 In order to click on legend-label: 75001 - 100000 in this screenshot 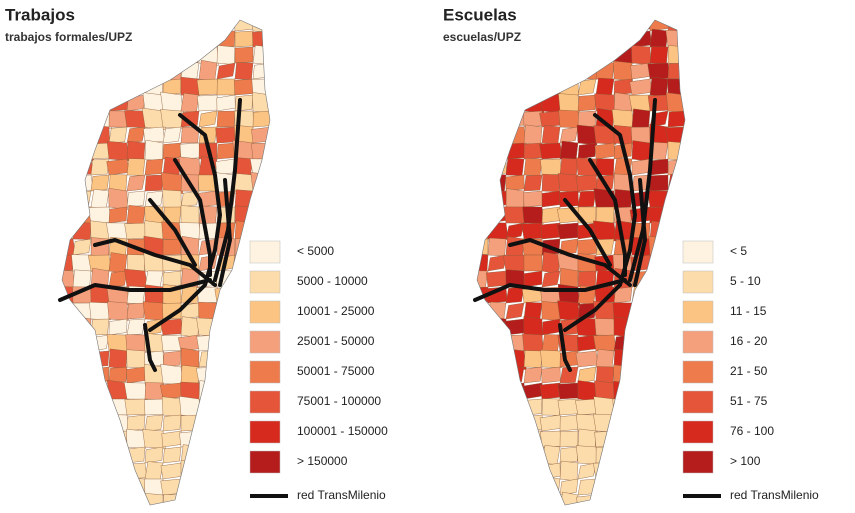, I will do `click(339, 401)`.